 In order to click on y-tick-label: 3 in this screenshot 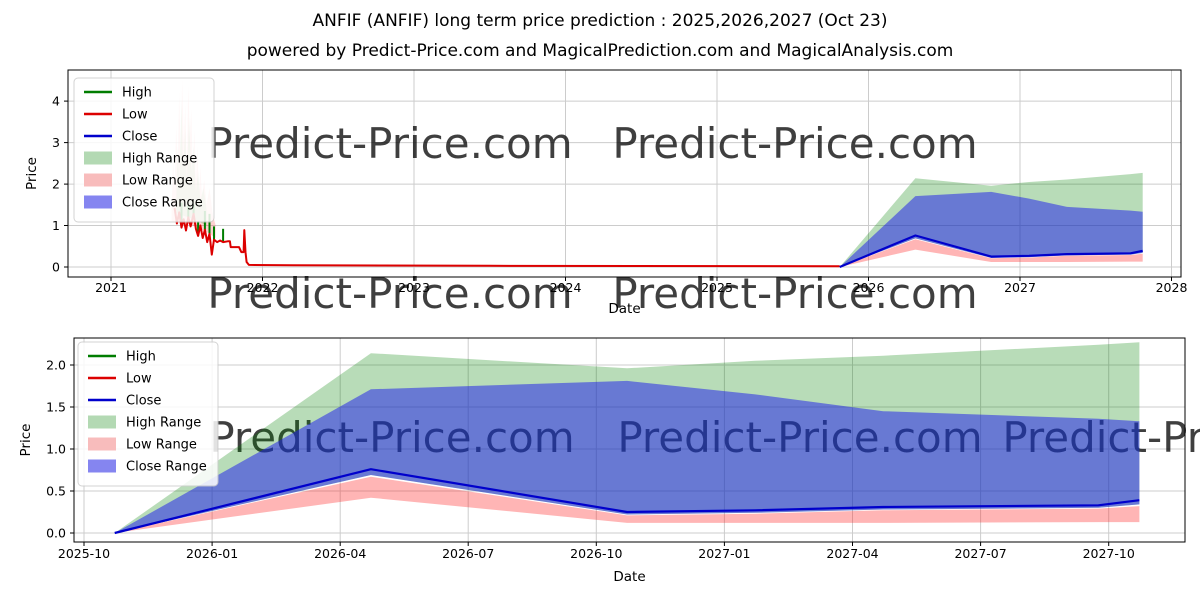, I will do `click(56, 142)`.